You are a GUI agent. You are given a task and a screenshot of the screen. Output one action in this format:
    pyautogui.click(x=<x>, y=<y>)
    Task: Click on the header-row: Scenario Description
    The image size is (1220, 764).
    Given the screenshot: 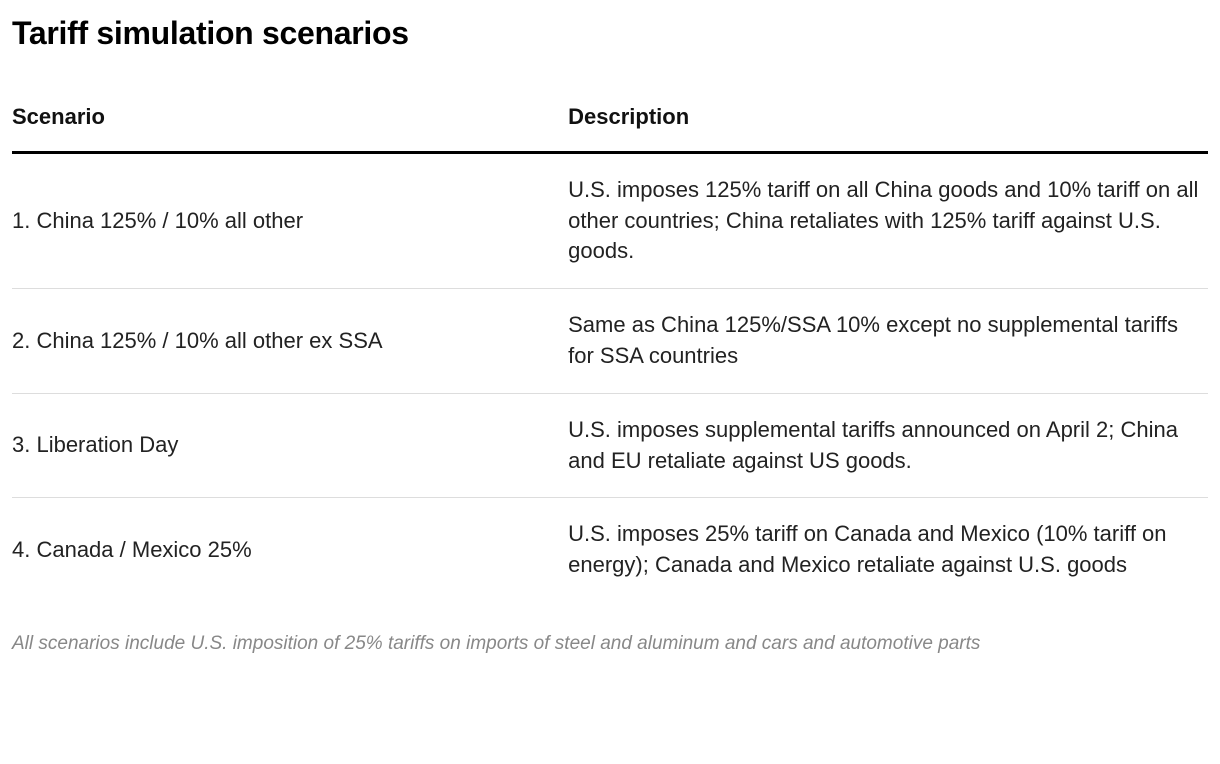 What is the action you would take?
    pyautogui.click(x=610, y=129)
    